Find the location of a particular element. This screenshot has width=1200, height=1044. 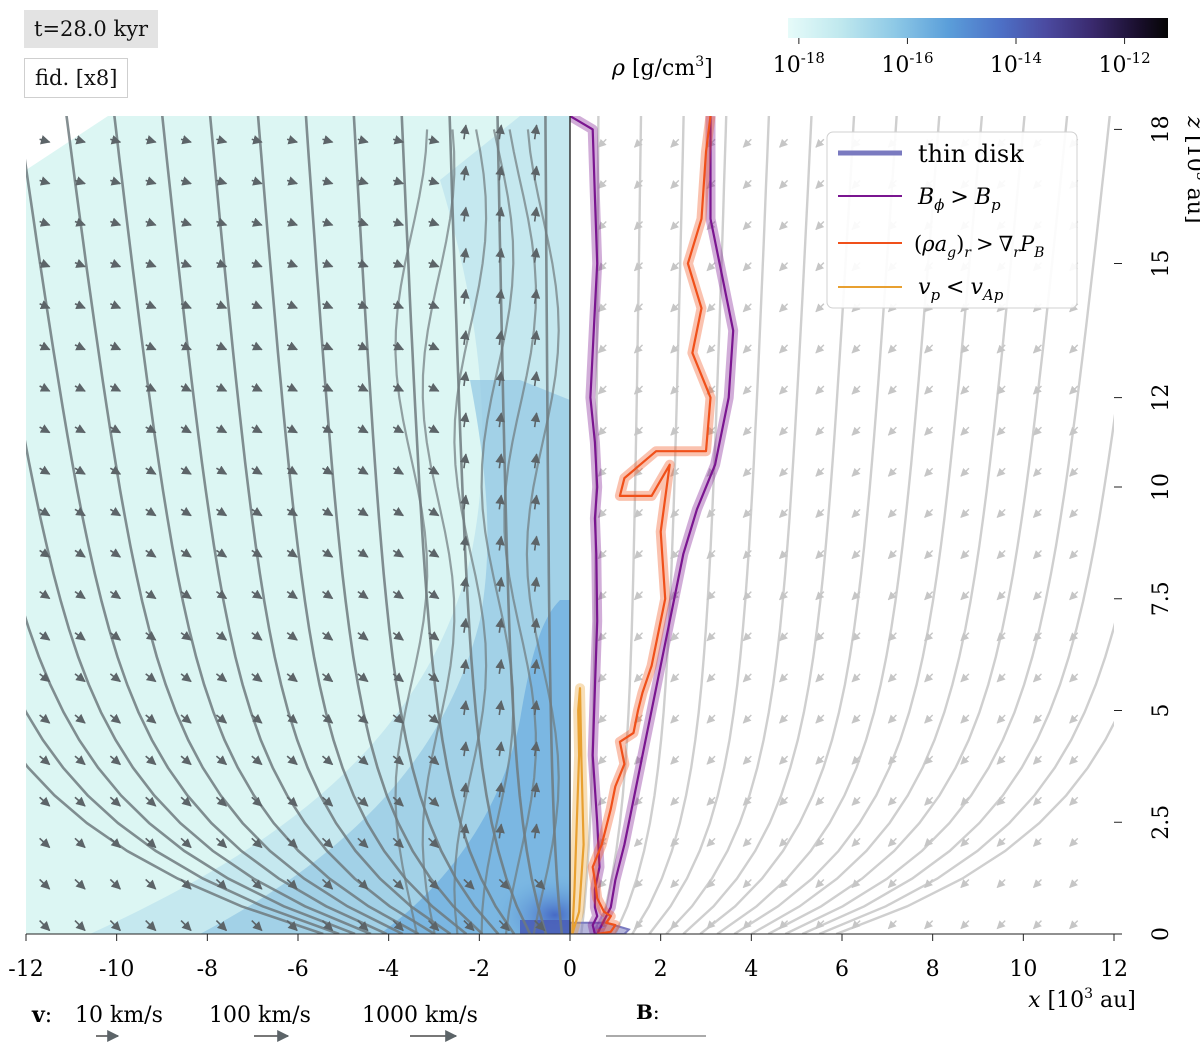

x-axis-ticks: -12 -10 -8 -6 -4 -2 0 2 4 6 8 10 12 is located at coordinates (568, 958).